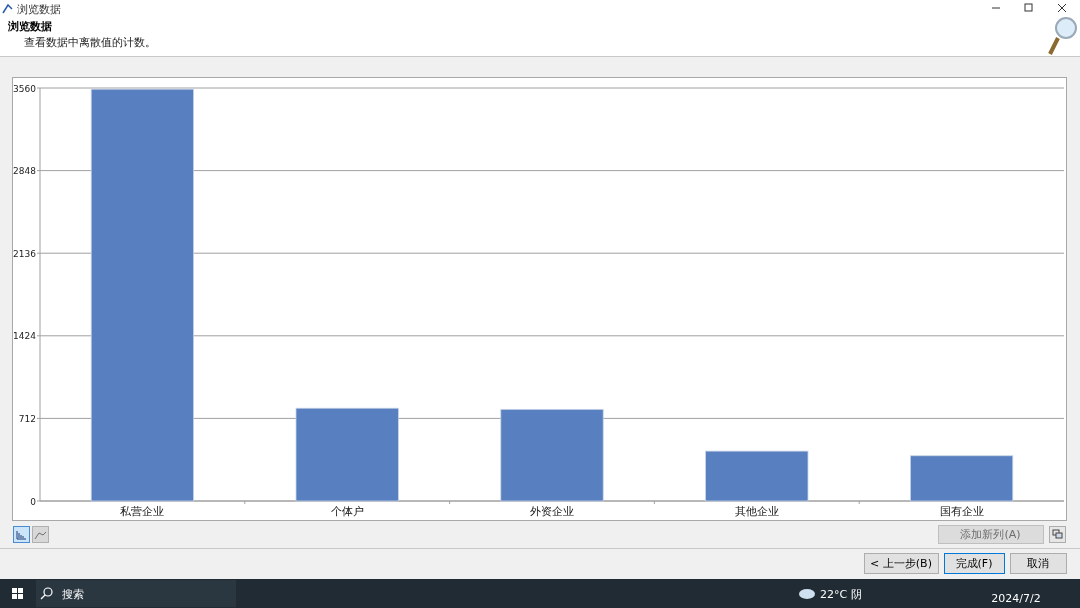 The width and height of the screenshot is (1080, 608). I want to click on text: 搜索, so click(73, 594).